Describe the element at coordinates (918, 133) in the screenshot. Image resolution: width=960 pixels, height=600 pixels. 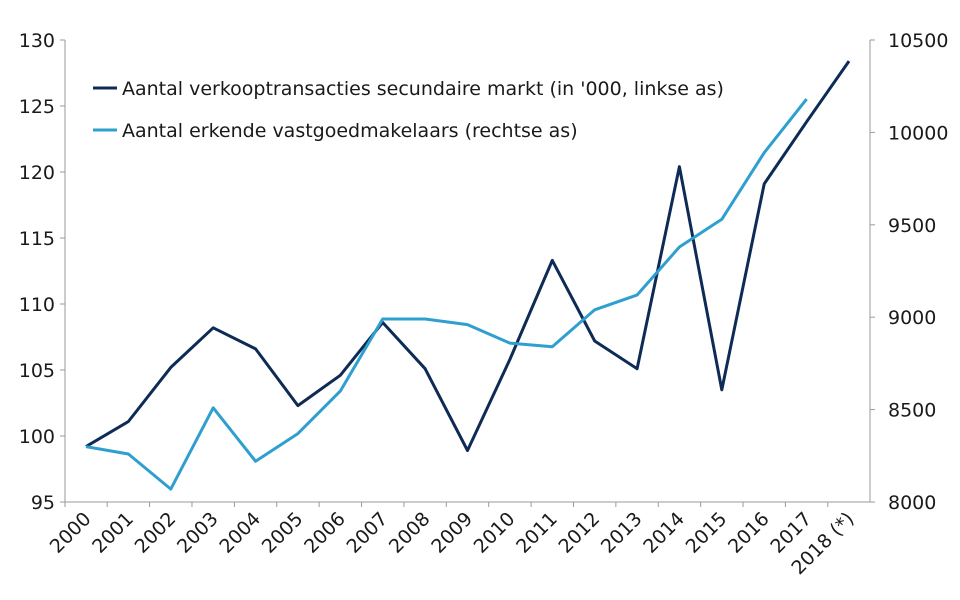
I see `right-tick-label: 10000` at that location.